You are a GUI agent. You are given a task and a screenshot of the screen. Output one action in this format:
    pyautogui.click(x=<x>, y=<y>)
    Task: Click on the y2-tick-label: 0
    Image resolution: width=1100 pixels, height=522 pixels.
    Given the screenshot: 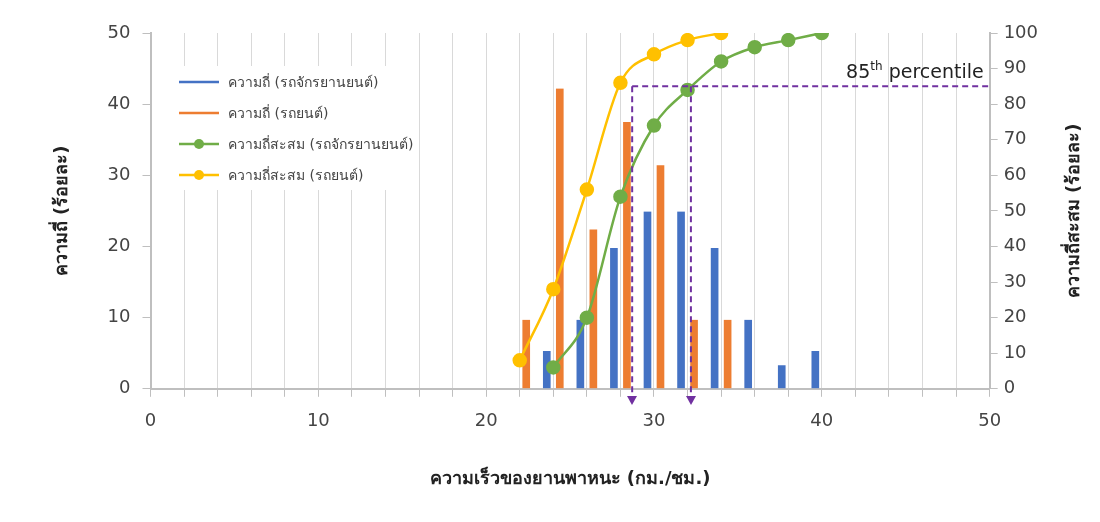 What is the action you would take?
    pyautogui.click(x=1009, y=387)
    